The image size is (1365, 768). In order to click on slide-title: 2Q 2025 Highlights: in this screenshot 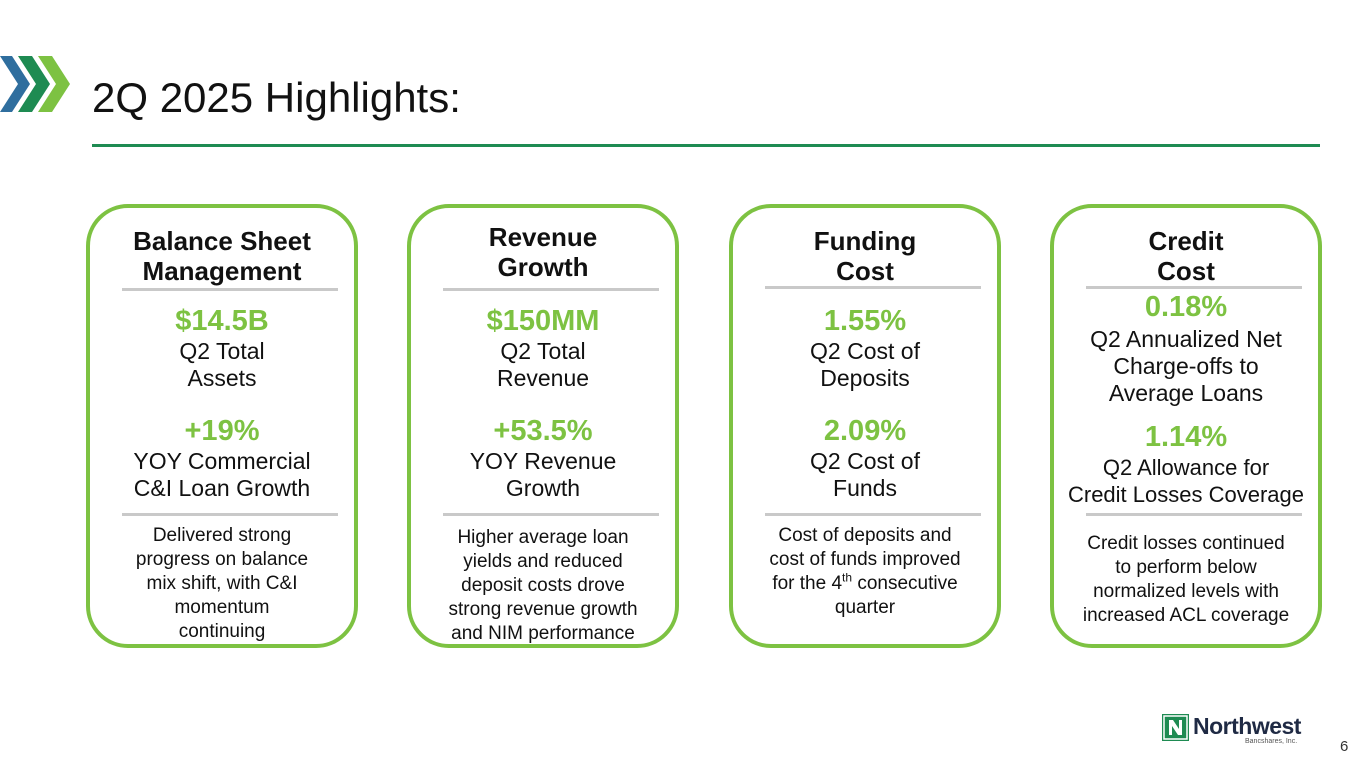, I will do `click(276, 97)`.